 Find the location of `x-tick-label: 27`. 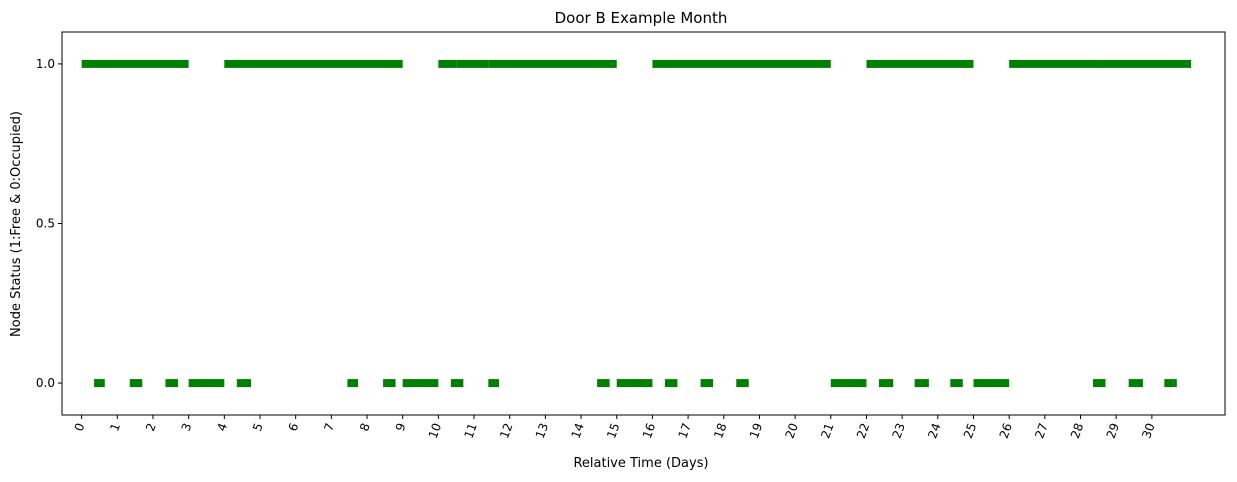

x-tick-label: 27 is located at coordinates (1041, 430).